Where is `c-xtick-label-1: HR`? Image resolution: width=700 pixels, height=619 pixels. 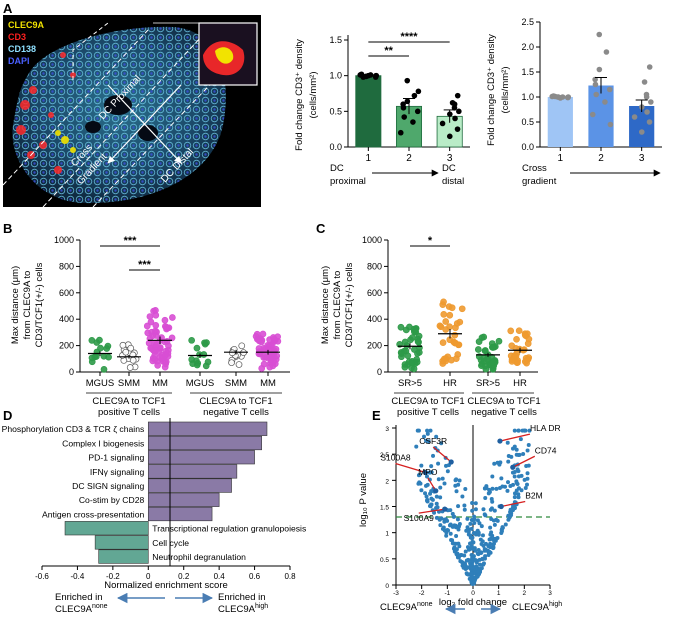 c-xtick-label-1: HR is located at coordinates (450, 383).